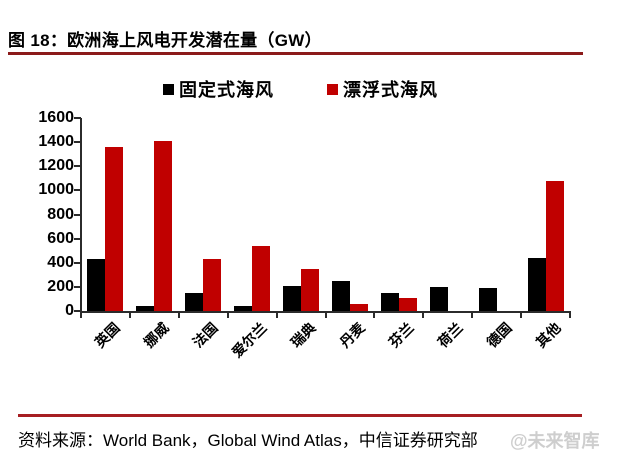 This screenshot has width=625, height=457. Describe the element at coordinates (56, 190) in the screenshot. I see `y-axis-tick-label: 1000` at that location.